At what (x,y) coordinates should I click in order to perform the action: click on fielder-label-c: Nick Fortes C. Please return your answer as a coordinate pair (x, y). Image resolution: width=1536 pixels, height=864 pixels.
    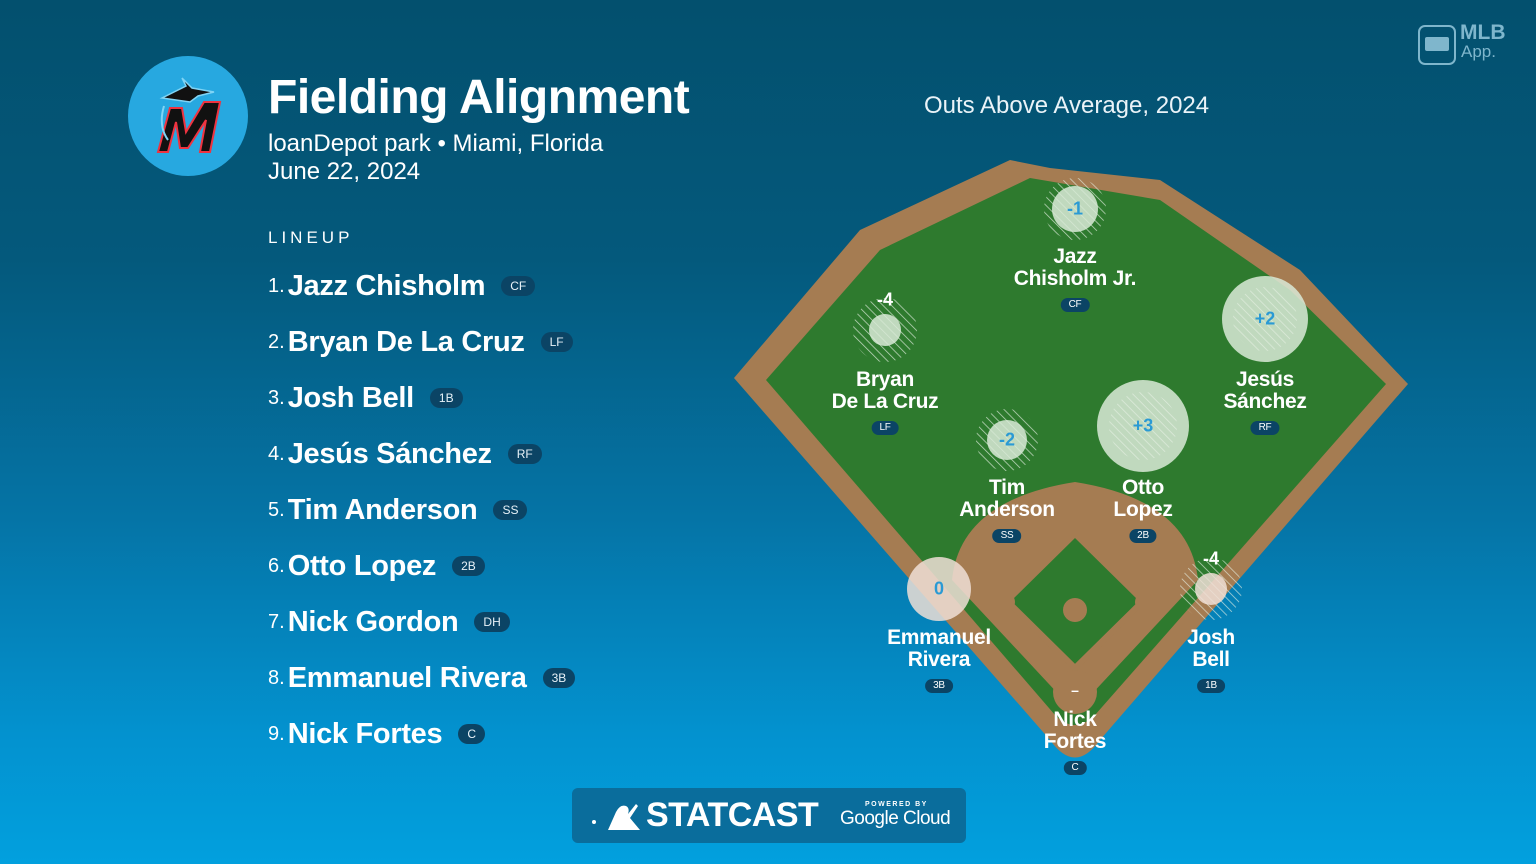
    Looking at the image, I should click on (1075, 741).